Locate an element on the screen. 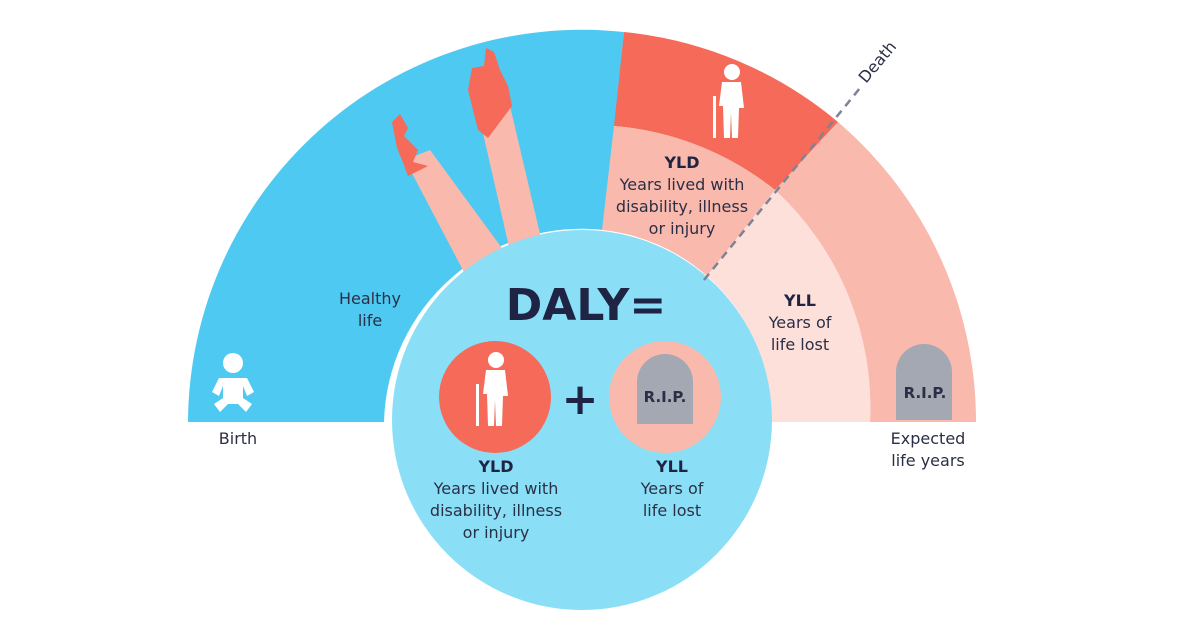 Image resolution: width=1200 pixels, height=634 pixels. arc-yld-line-3: or injury is located at coordinates (682, 228).